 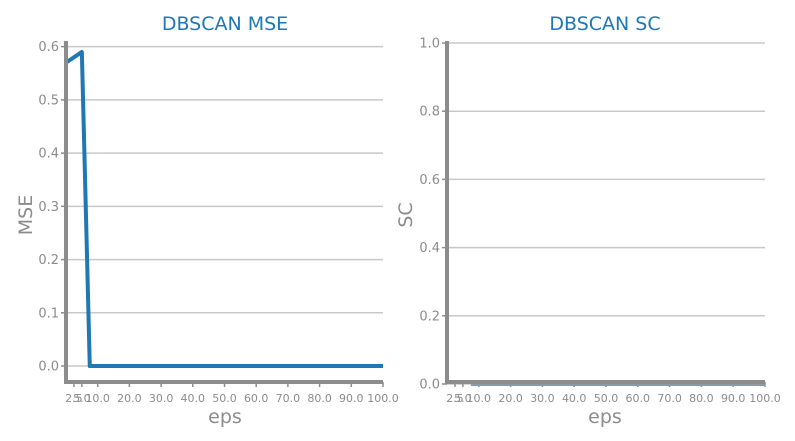 What do you see at coordinates (429, 385) in the screenshot?
I see `sc-ytick-label: 0.0` at bounding box center [429, 385].